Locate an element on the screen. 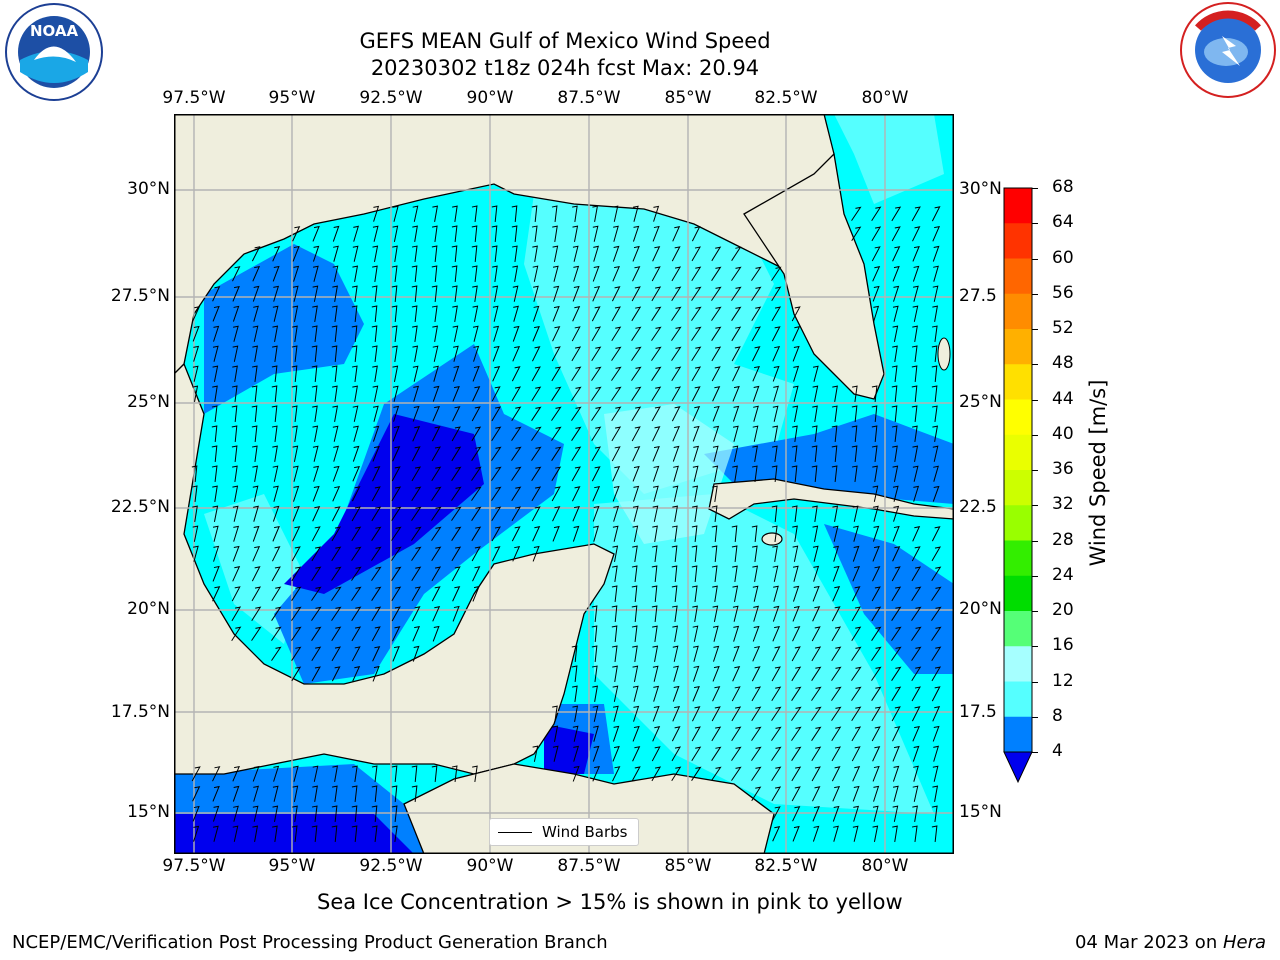 This screenshot has height=960, width=1280. colorbar-tick-label: 52 is located at coordinates (1063, 328).